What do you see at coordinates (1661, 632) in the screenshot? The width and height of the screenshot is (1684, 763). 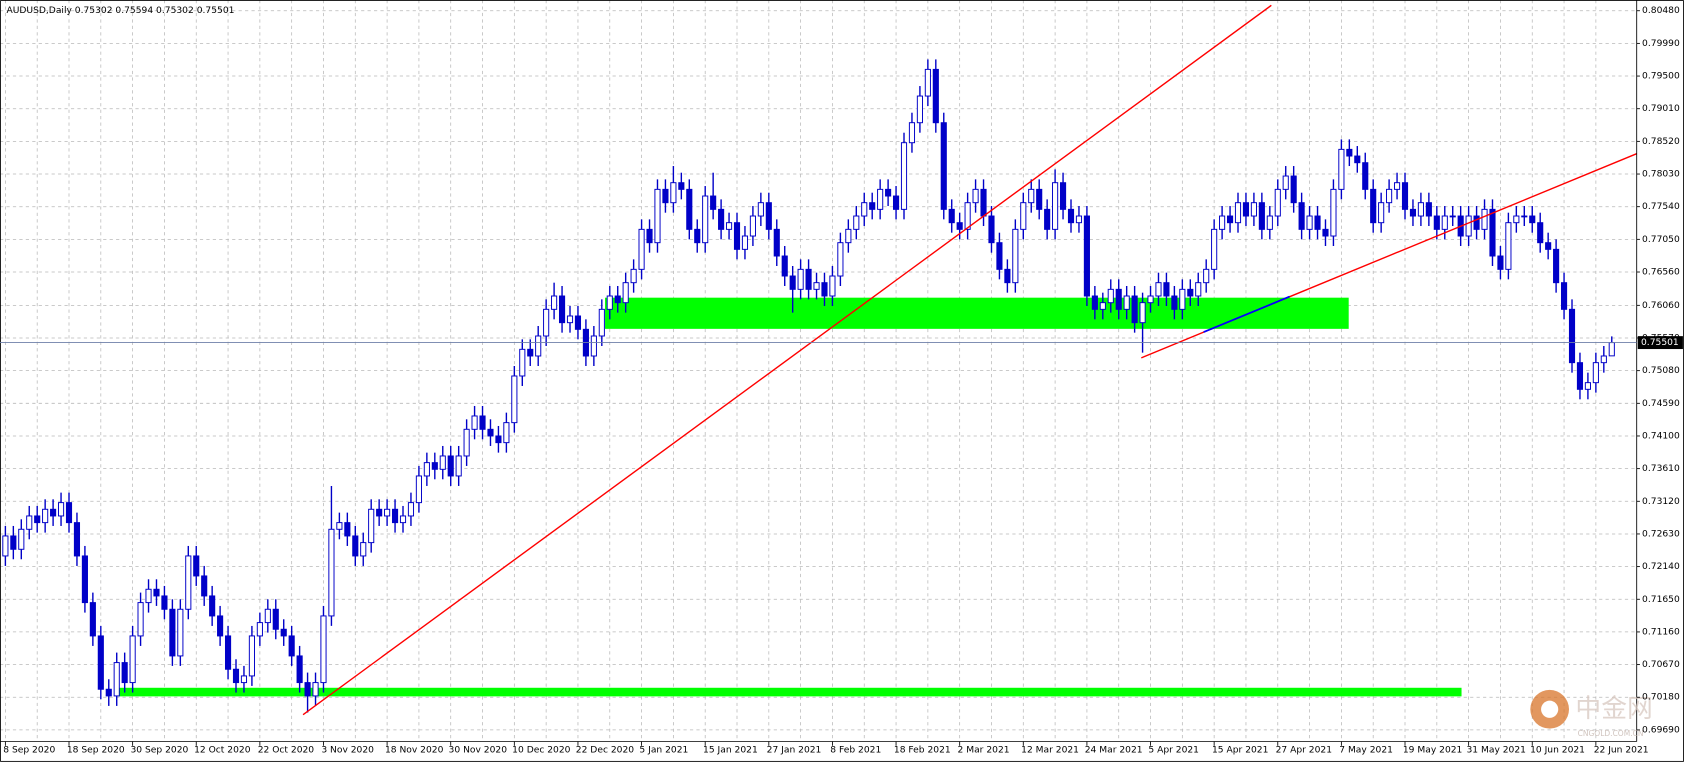 I see `y-tick-label: 0.71160` at bounding box center [1661, 632].